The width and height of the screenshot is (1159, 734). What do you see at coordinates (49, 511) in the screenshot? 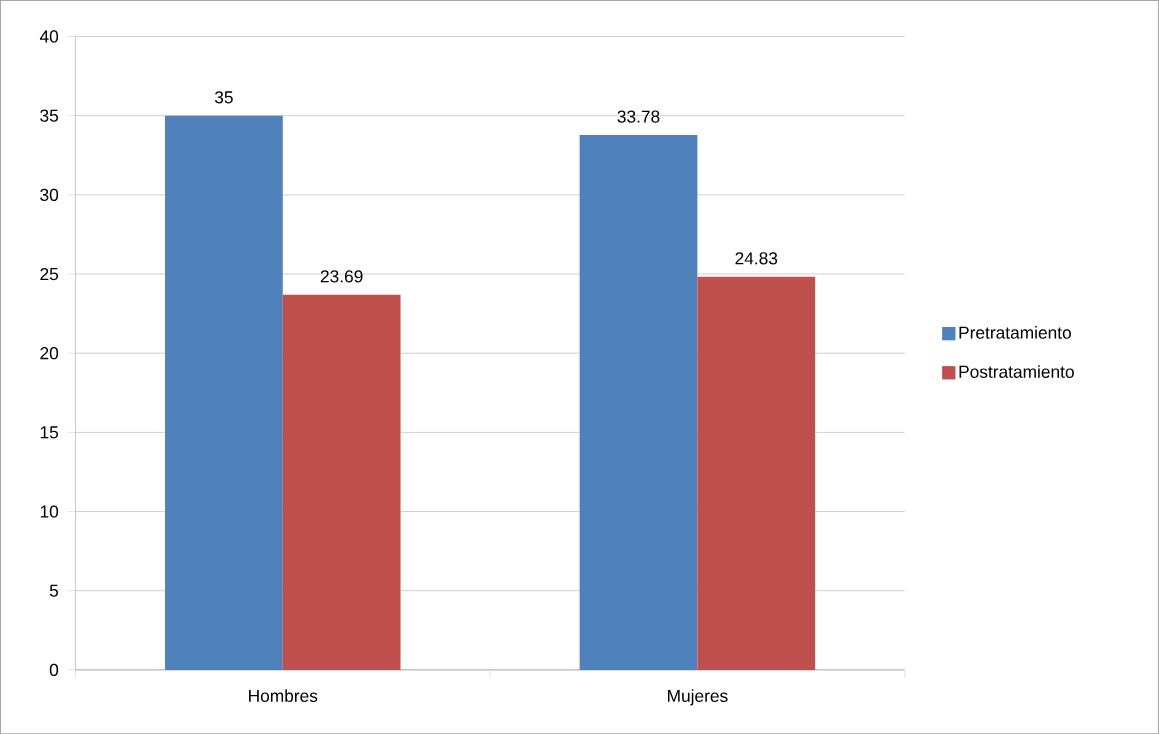
I see `y-tick-label: 10` at bounding box center [49, 511].